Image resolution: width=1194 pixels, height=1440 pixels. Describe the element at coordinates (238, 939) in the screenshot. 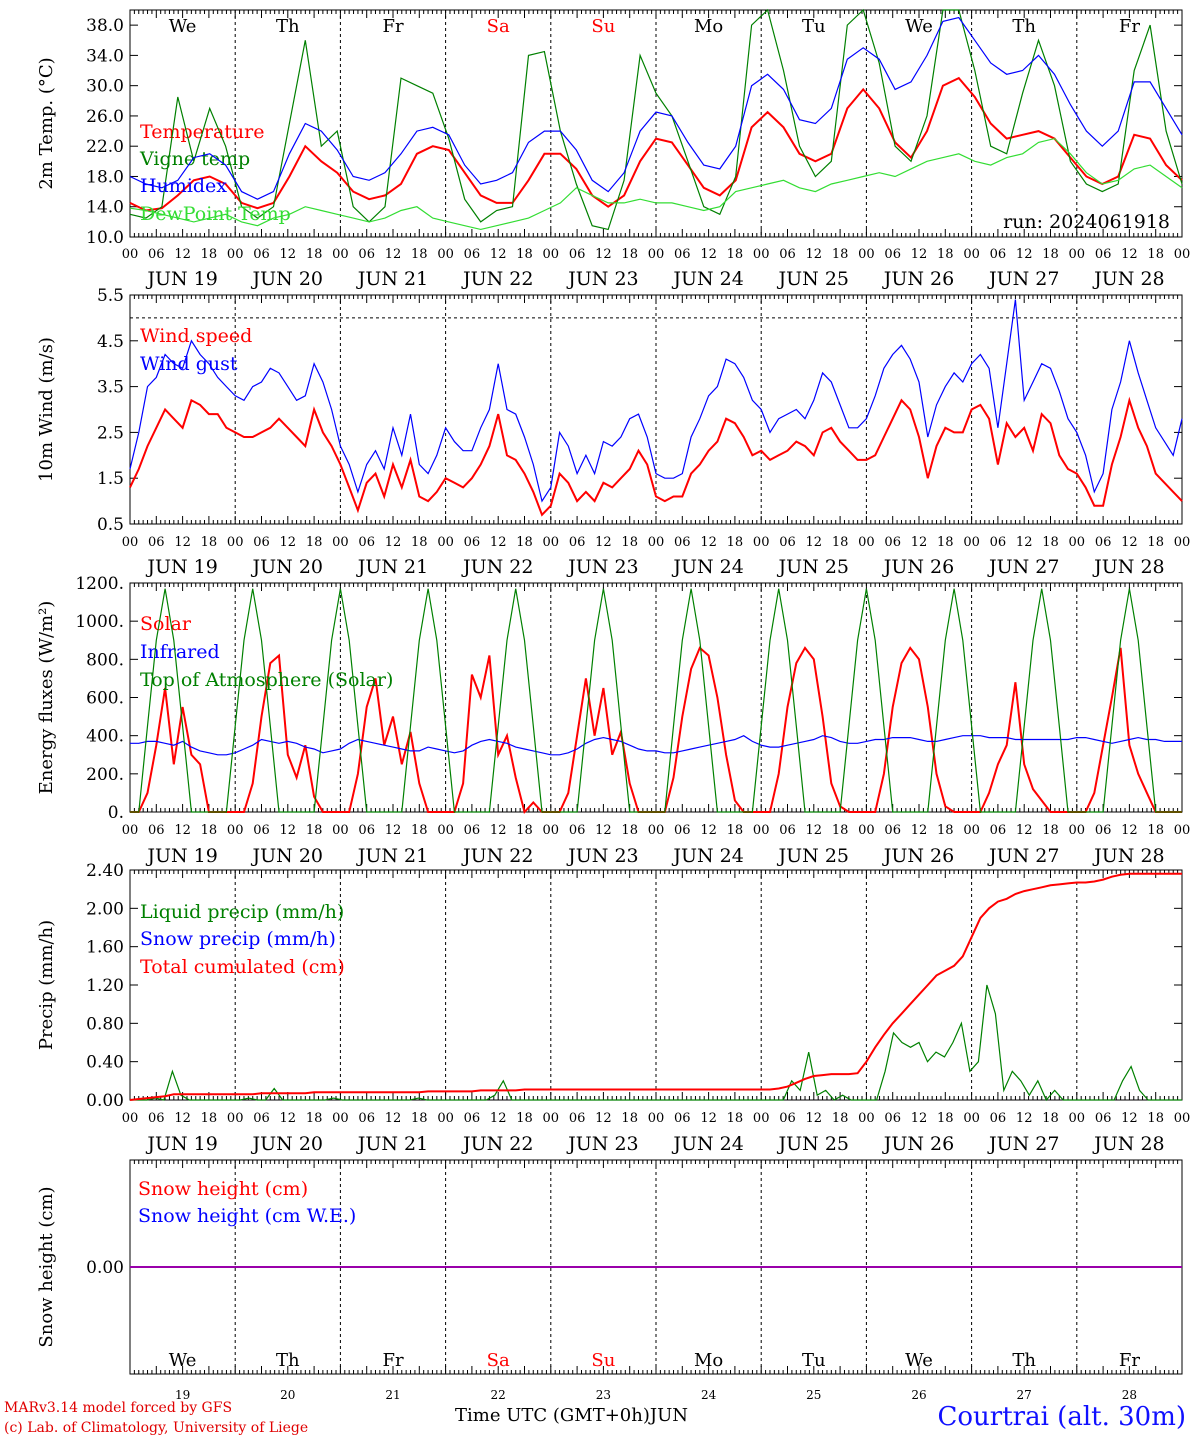

I see `legend-entry: Snow precip (mm/h)` at that location.